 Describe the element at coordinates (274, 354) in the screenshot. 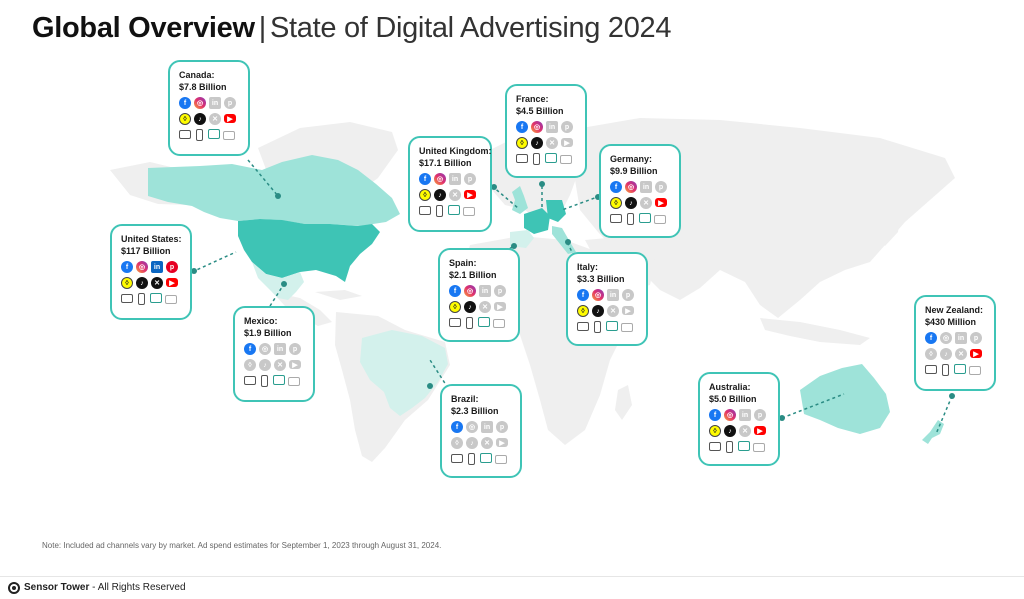

I see `market-card-mexico: Mexico: $1.9 Billion f ◎ in p ◊ ♪ ✕ ▶` at that location.